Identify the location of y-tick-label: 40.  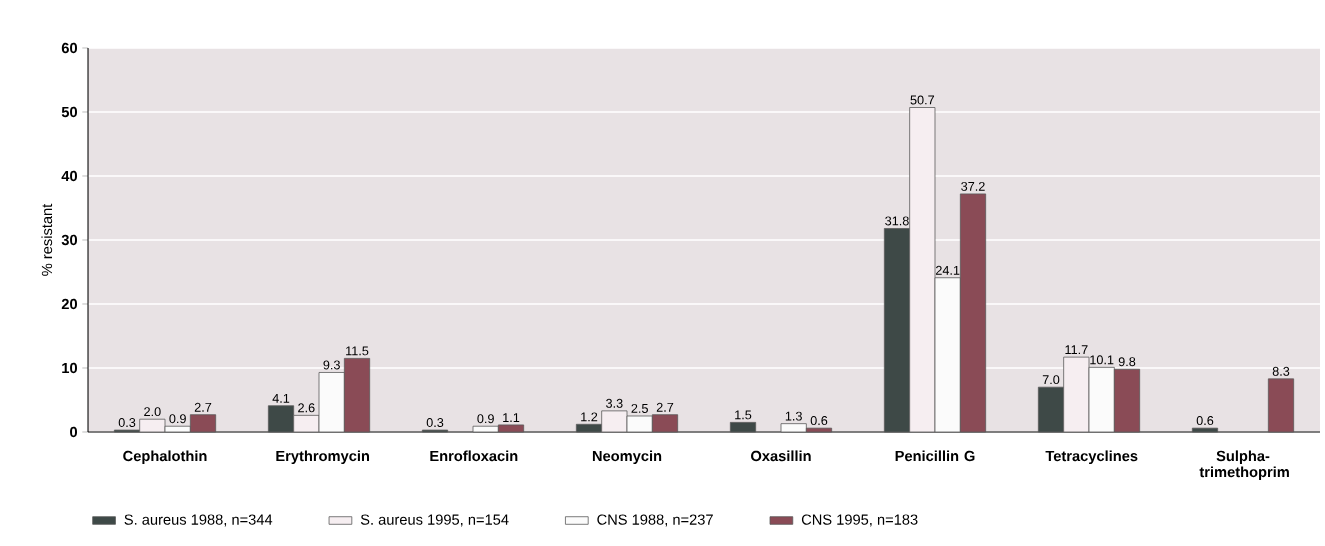
(69, 176).